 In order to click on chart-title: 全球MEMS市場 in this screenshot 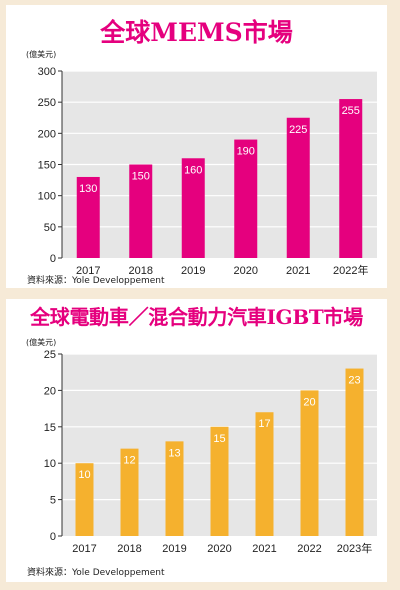, I will do `click(196, 32)`.